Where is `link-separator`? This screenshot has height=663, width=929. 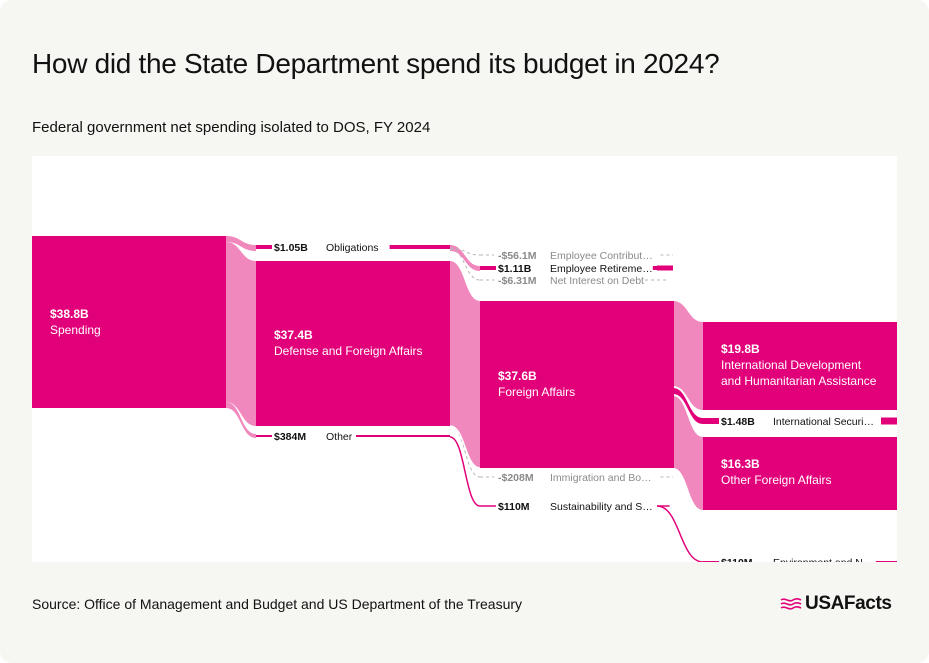
link-separator is located at coordinates (465, 447).